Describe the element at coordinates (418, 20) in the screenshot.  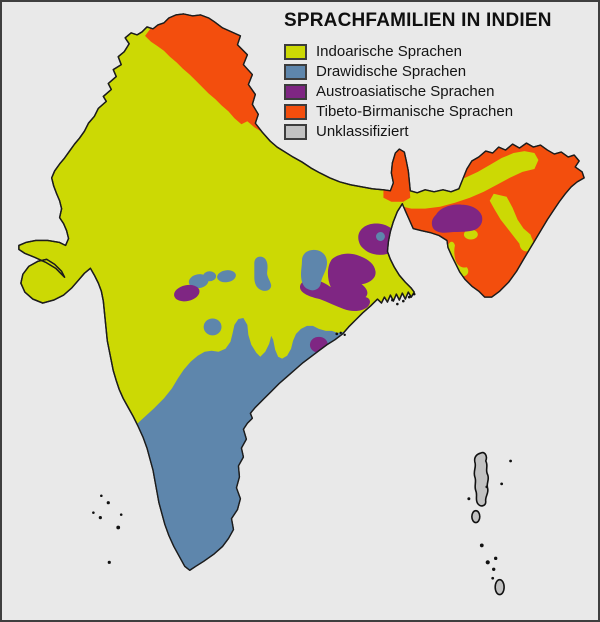
I see `map-title: SPRACHFAMILIEN IN INDIEN` at that location.